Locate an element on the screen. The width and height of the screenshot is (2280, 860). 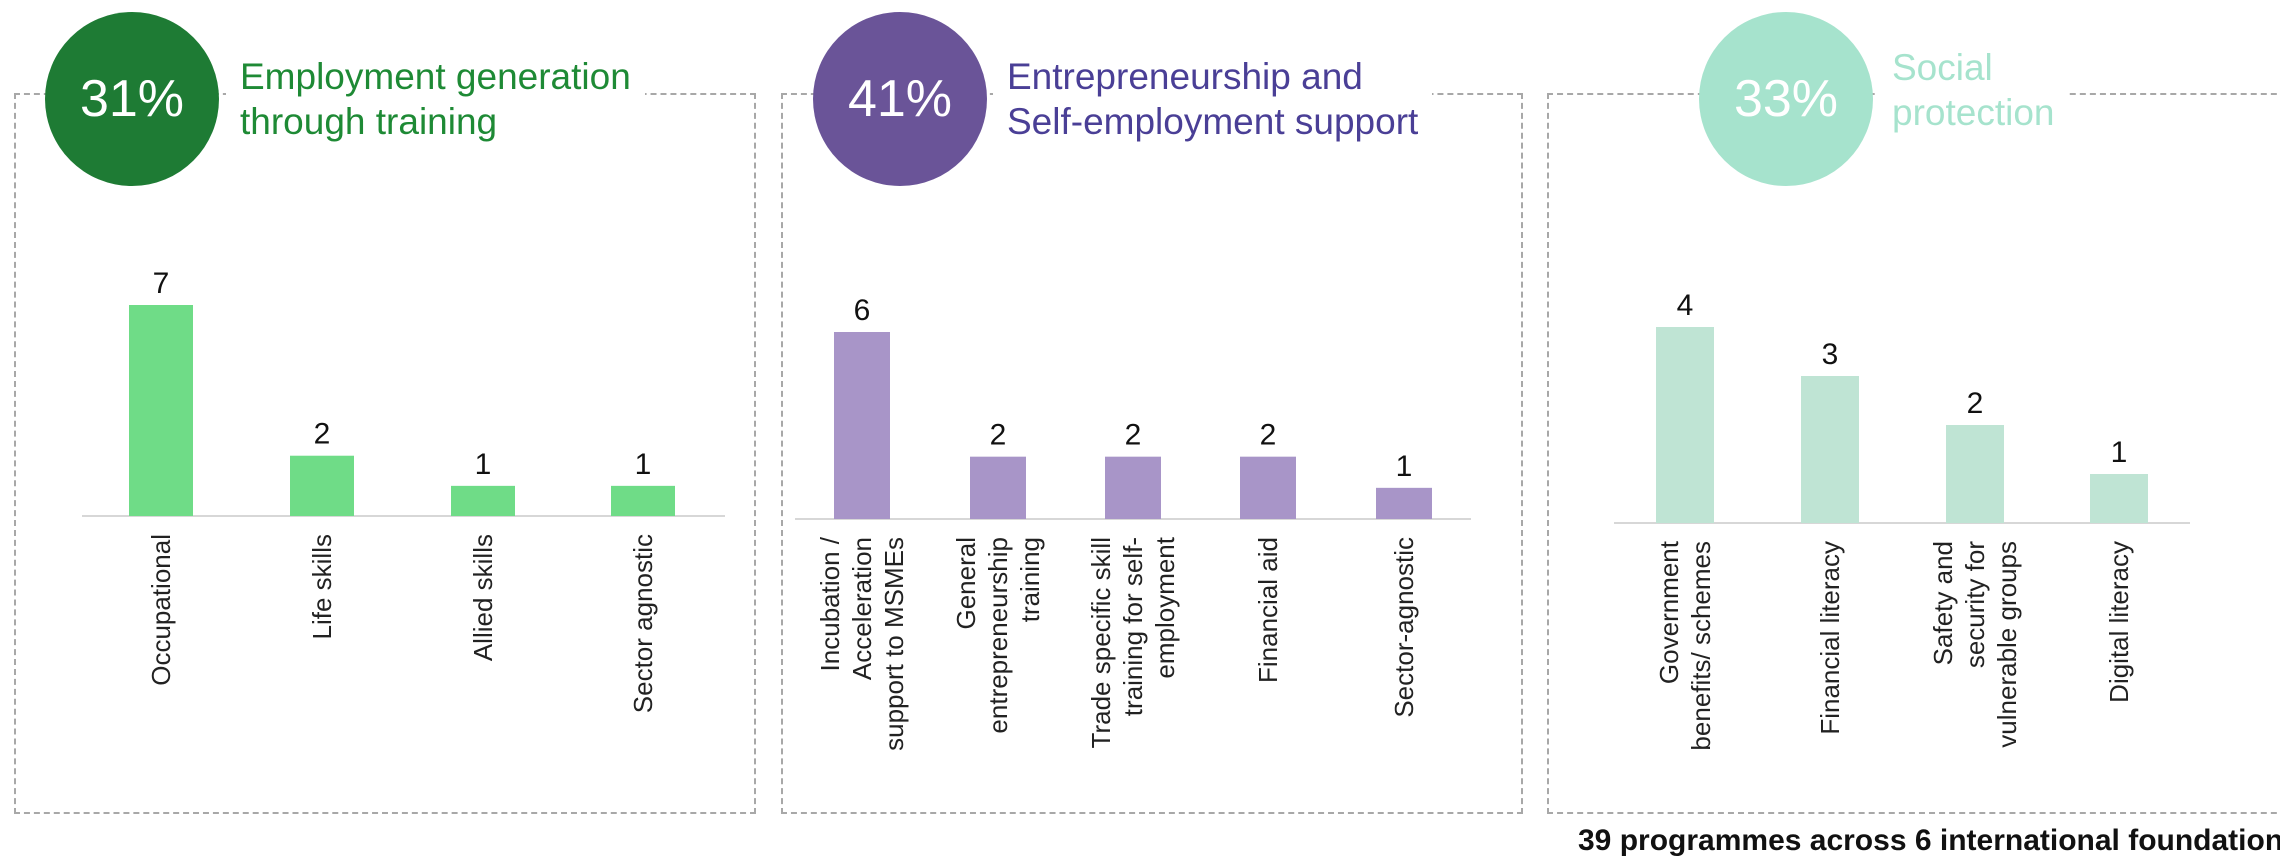
entrepreneurship-tick-label: General entrepreneurship training is located at coordinates (998, 635).